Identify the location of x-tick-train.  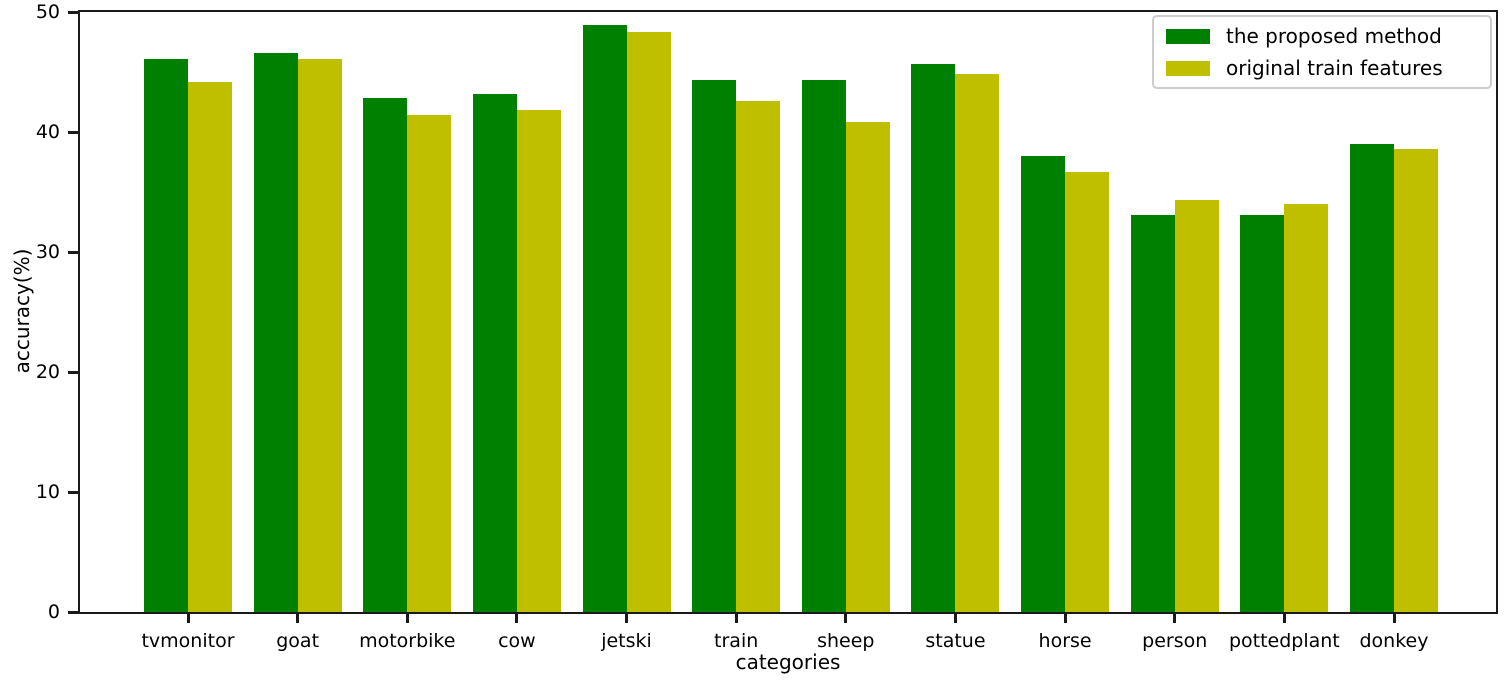
(736, 618).